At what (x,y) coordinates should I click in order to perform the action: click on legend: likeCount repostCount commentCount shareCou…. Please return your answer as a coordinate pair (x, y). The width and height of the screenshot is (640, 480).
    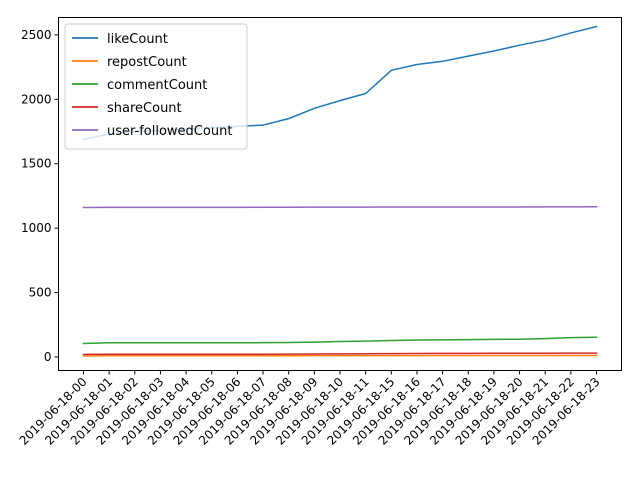
    Looking at the image, I should click on (156, 86).